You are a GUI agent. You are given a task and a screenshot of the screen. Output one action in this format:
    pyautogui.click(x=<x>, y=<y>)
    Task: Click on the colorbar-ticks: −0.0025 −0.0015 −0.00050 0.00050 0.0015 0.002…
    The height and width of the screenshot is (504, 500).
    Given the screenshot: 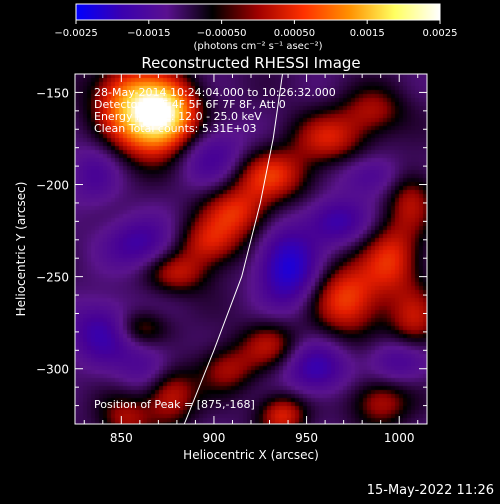 What is the action you would take?
    pyautogui.click(x=256, y=29)
    